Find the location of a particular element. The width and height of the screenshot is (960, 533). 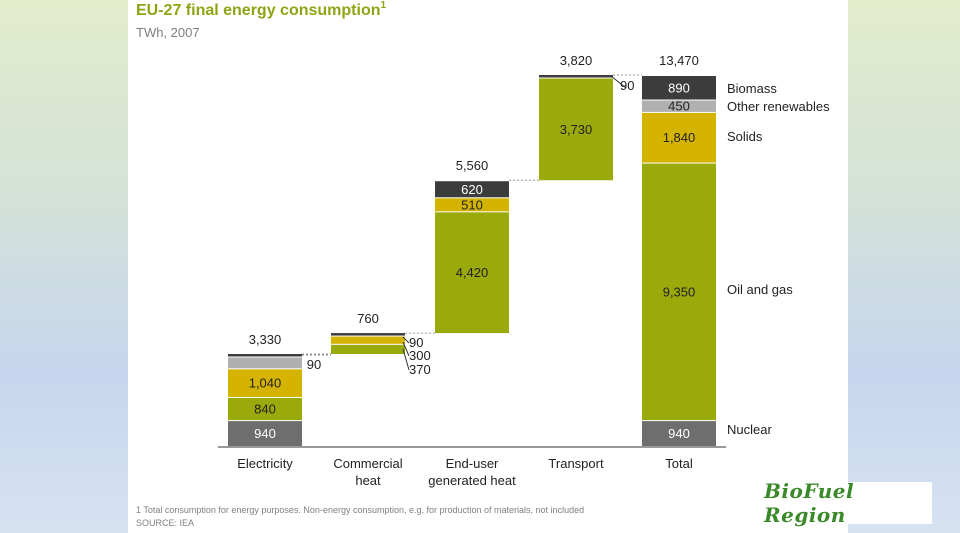

category-label: Total is located at coordinates (679, 463).